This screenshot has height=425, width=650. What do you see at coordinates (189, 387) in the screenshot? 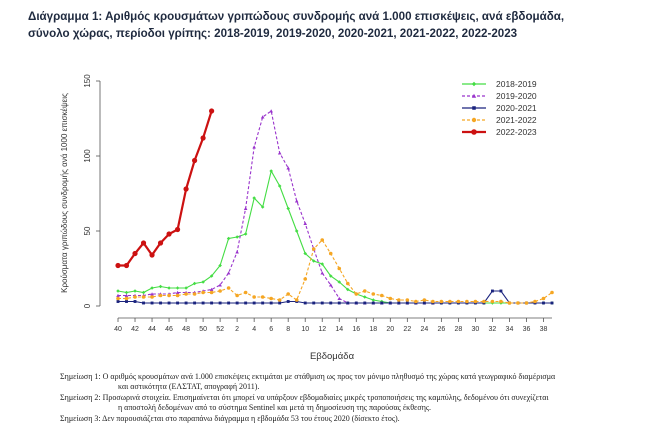
I see `footnote-1-line-2: και αστικότητα (ΕΛΣΤΑΤ, απογραφή 2011).` at bounding box center [189, 387].